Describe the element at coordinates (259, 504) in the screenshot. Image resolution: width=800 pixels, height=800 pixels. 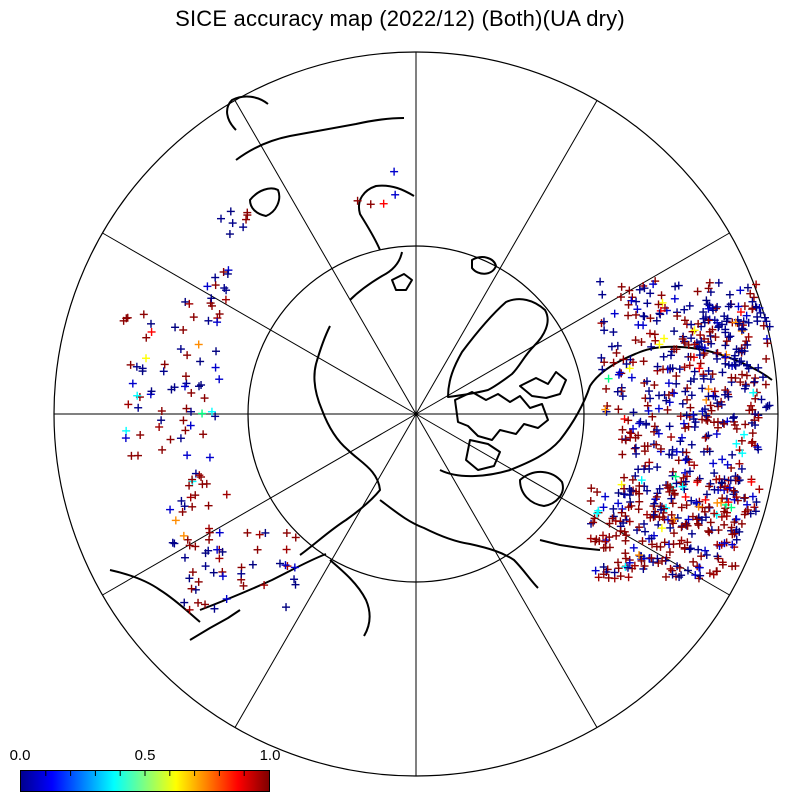
I see `meridian-line` at that location.